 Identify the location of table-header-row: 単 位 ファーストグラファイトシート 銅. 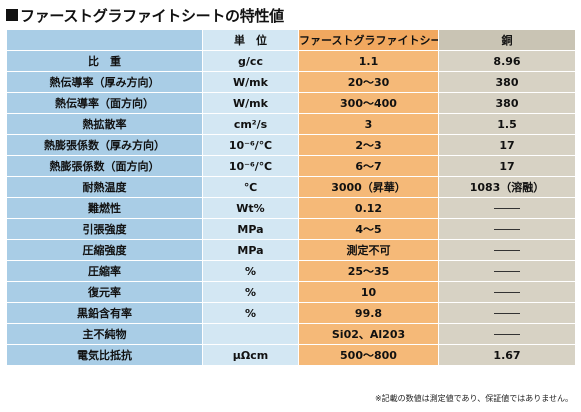
(291, 40).